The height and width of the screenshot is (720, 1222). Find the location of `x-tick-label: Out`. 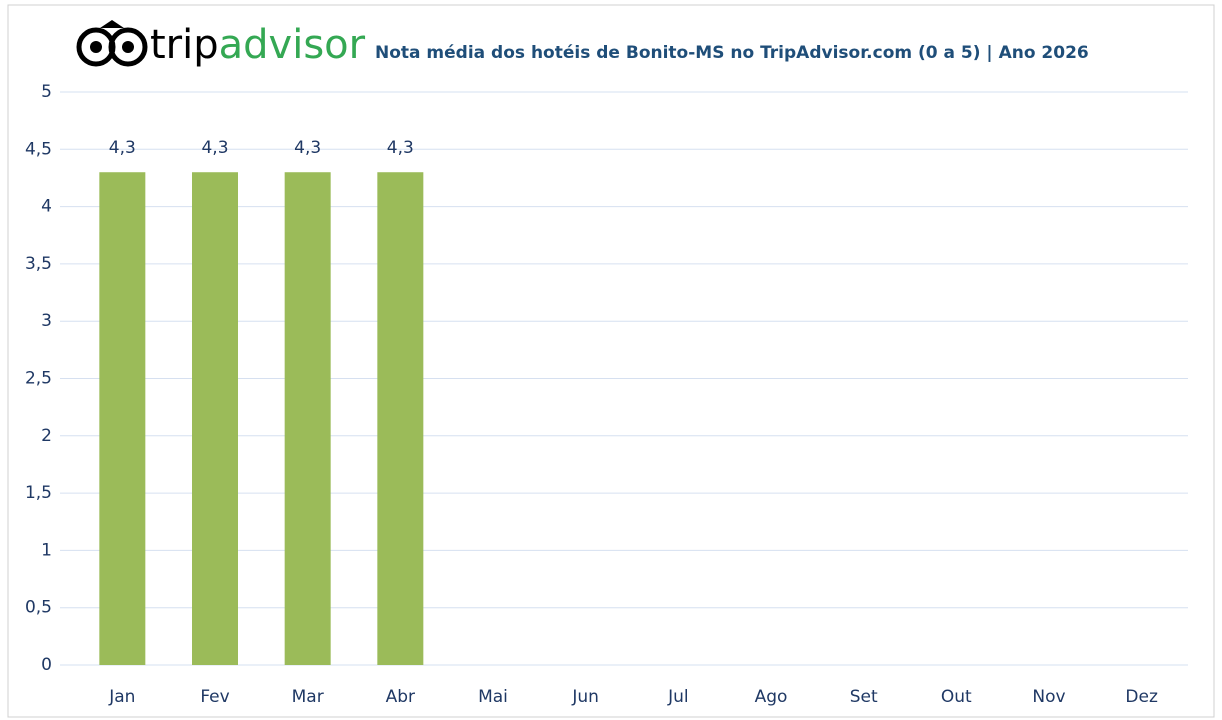

x-tick-label: Out is located at coordinates (956, 697).